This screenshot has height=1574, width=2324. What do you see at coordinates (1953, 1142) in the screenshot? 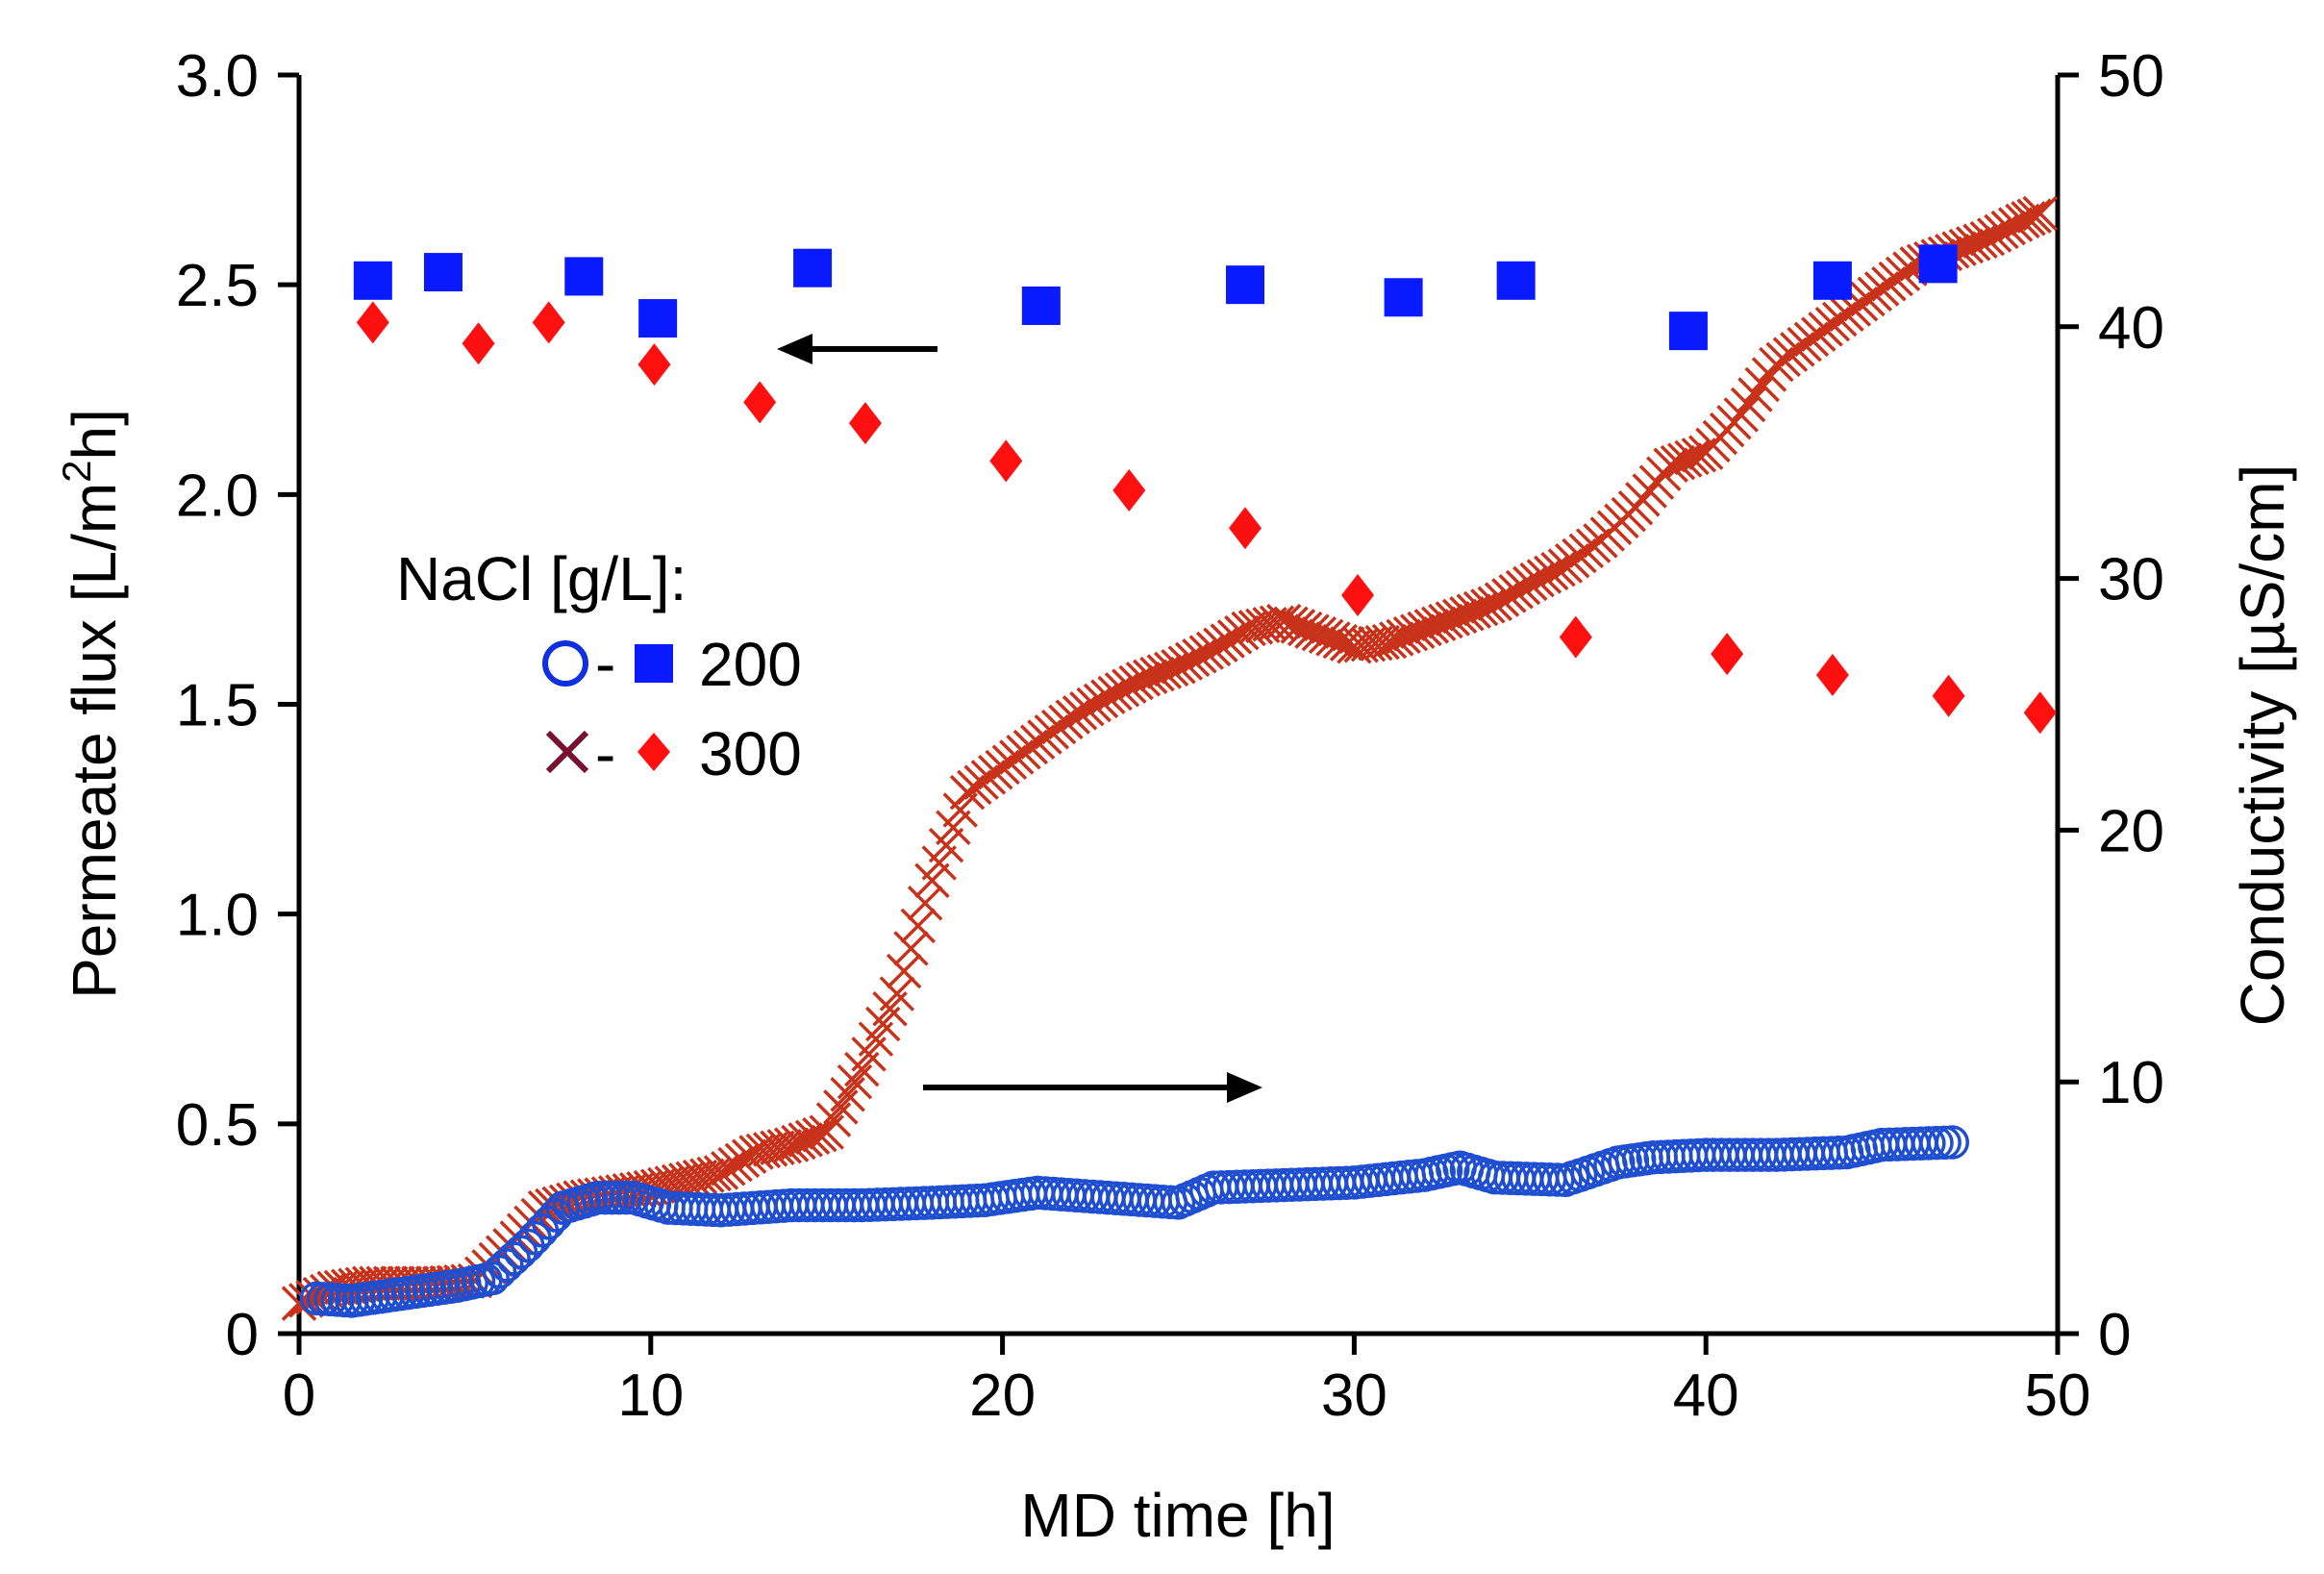
I see `conductivity-200-point` at bounding box center [1953, 1142].